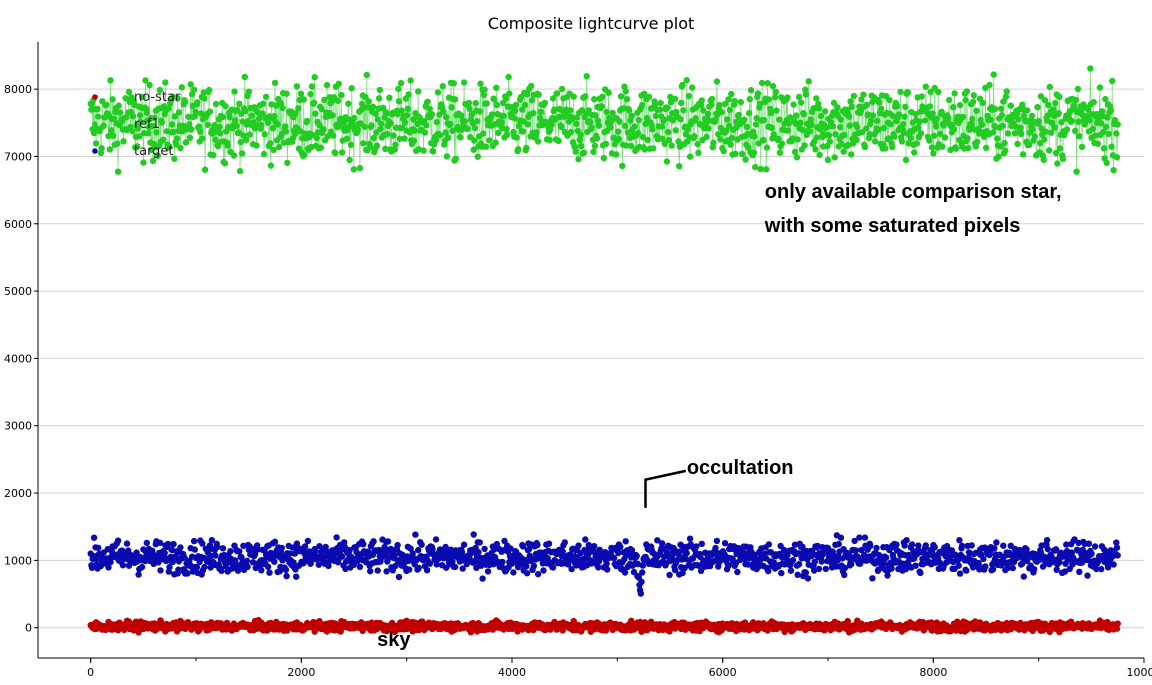 The image size is (1152, 685). What do you see at coordinates (933, 672) in the screenshot?
I see `x-tick-label: 8000` at bounding box center [933, 672].